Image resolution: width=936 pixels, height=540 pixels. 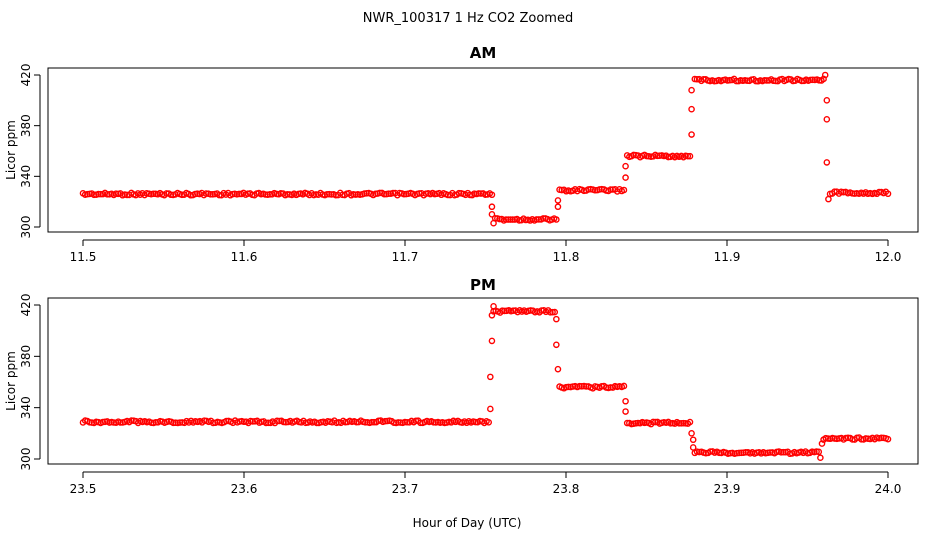 I want to click on panel-title: AM, so click(x=483, y=53).